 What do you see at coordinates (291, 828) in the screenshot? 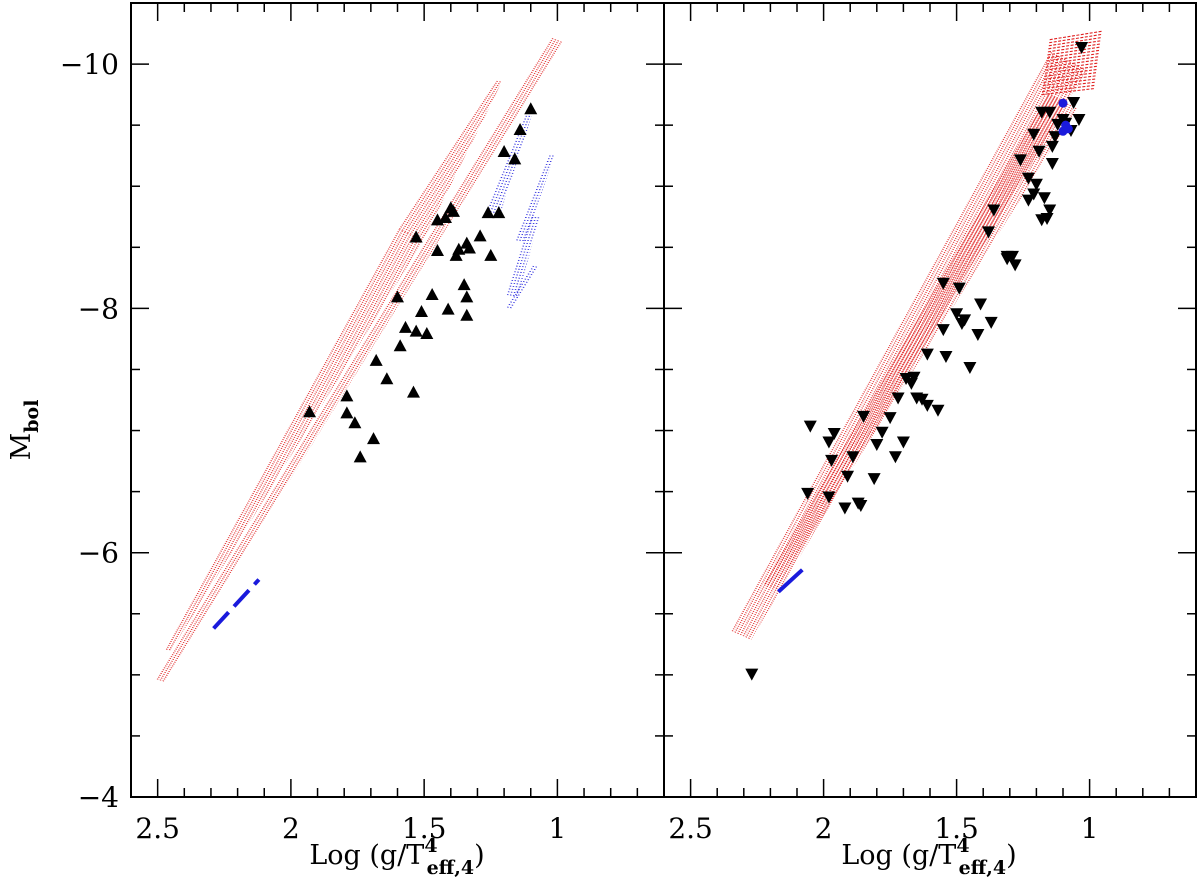
I see `x-tick-label: 2` at bounding box center [291, 828].